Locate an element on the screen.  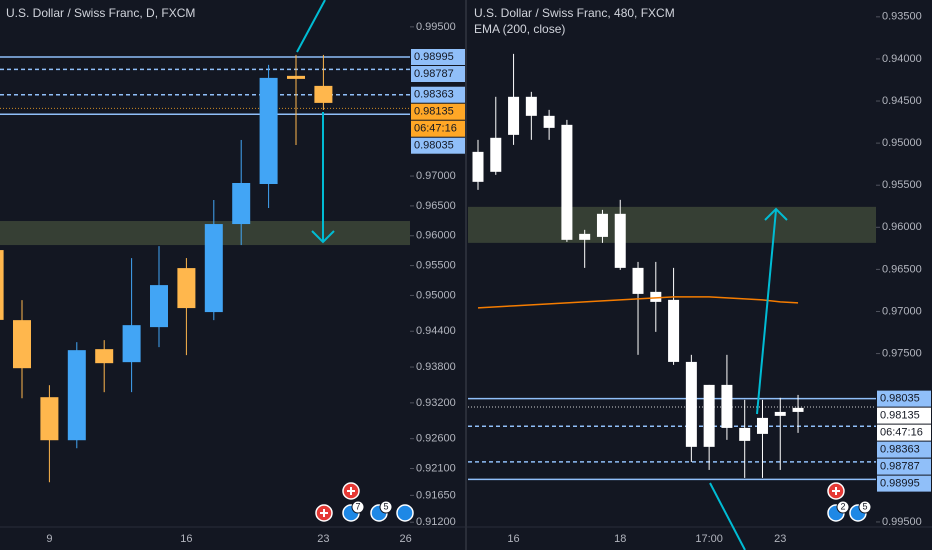
event-count: 2 is located at coordinates (842, 506).